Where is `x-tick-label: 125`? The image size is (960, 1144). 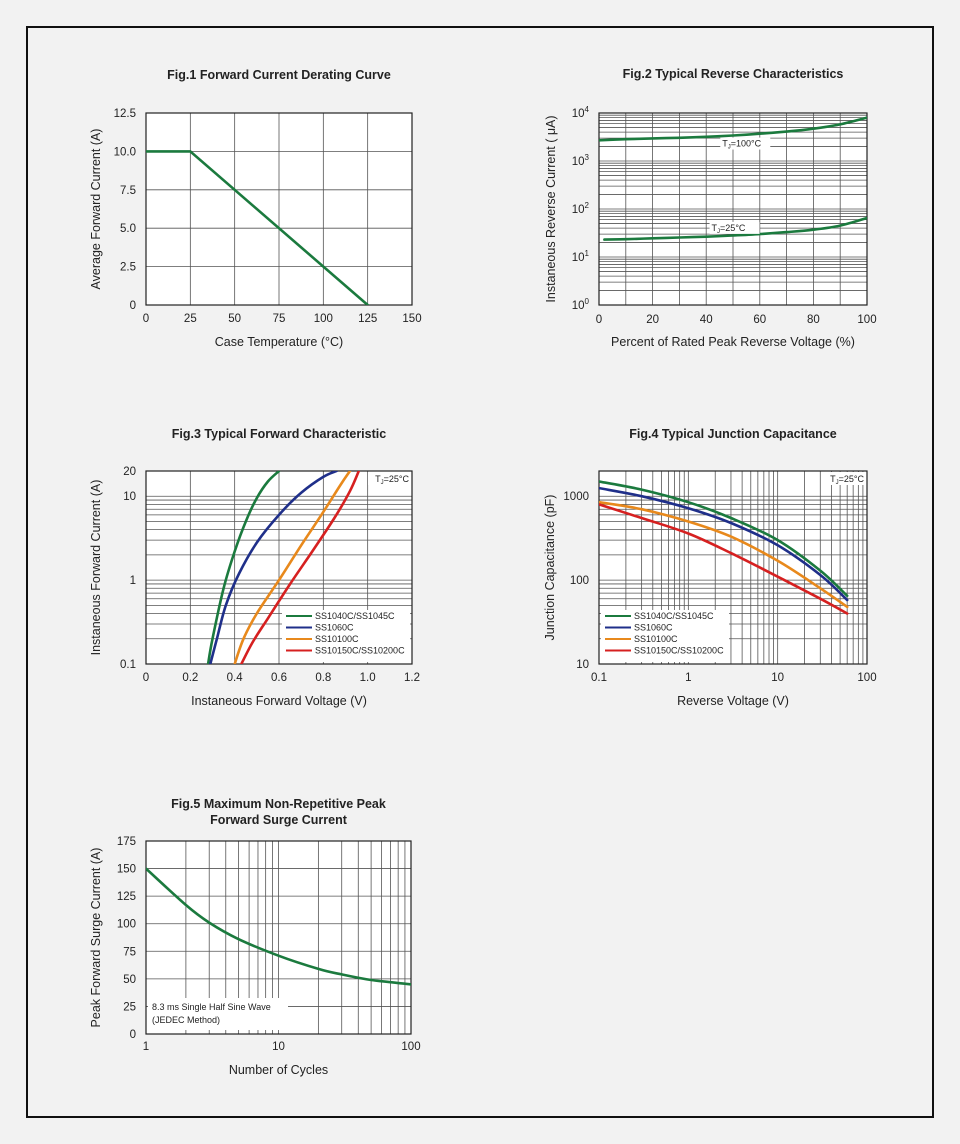
x-tick-label: 125 is located at coordinates (367, 319).